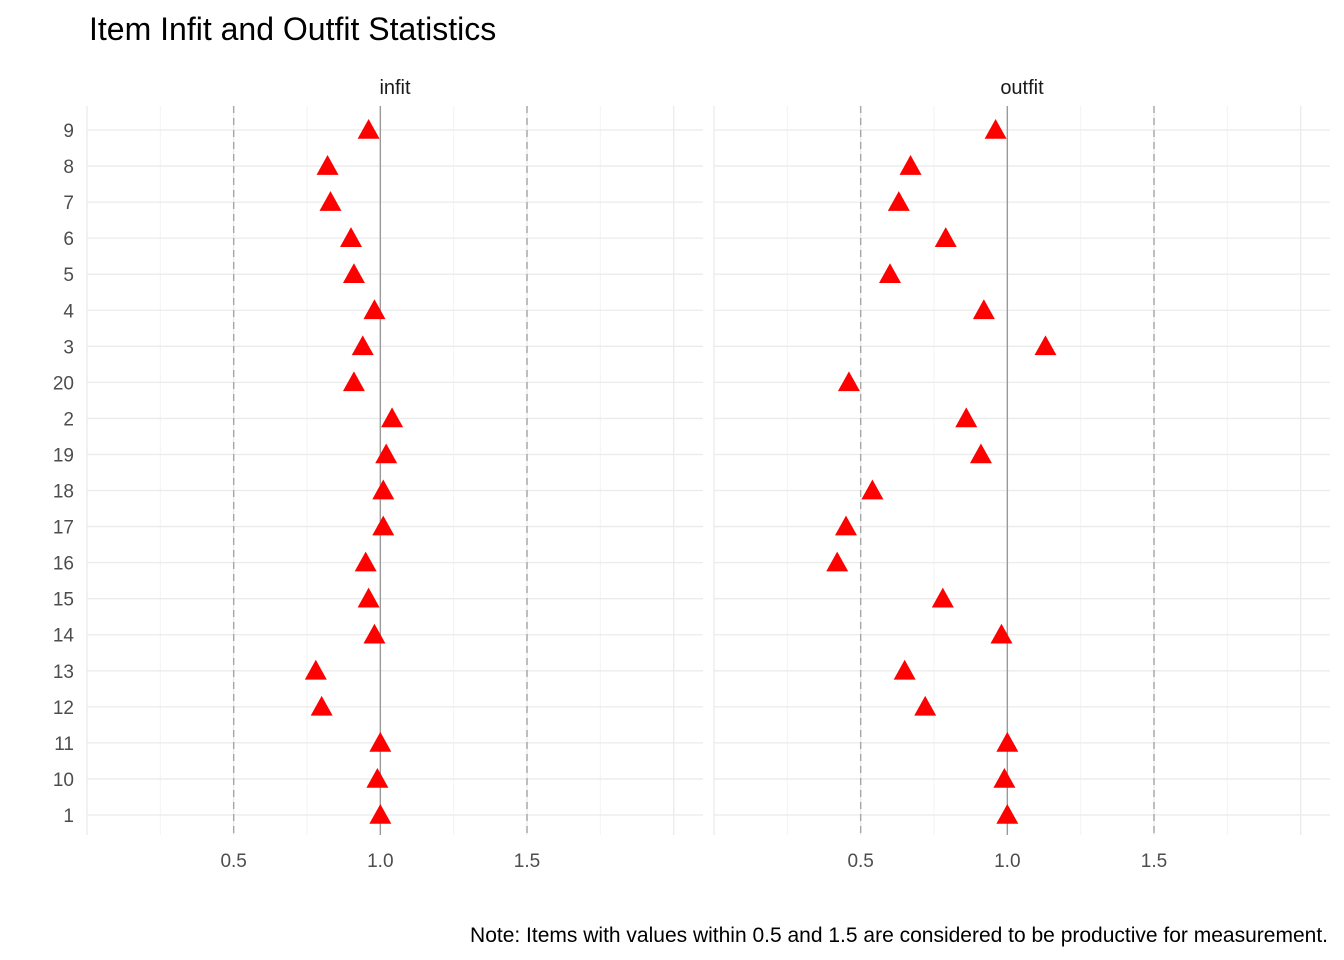 The width and height of the screenshot is (1344, 960). Describe the element at coordinates (63, 564) in the screenshot. I see `y-tick-label-16: 16` at that location.